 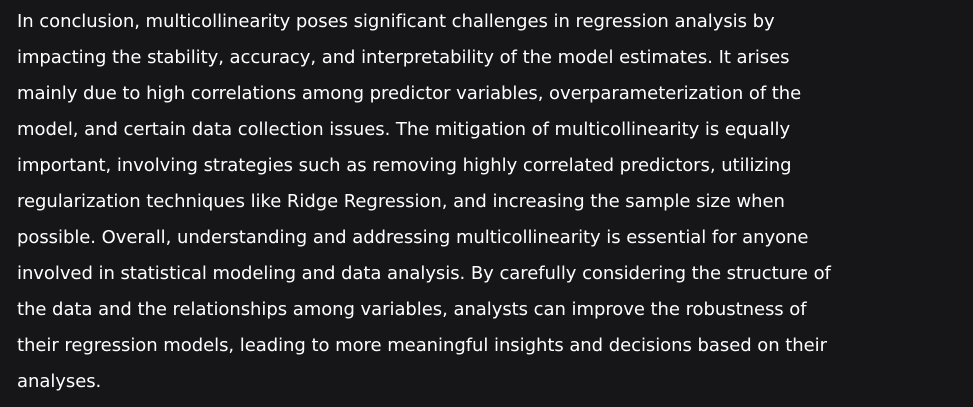 I want to click on paragraph-line: analyses., so click(x=59, y=381).